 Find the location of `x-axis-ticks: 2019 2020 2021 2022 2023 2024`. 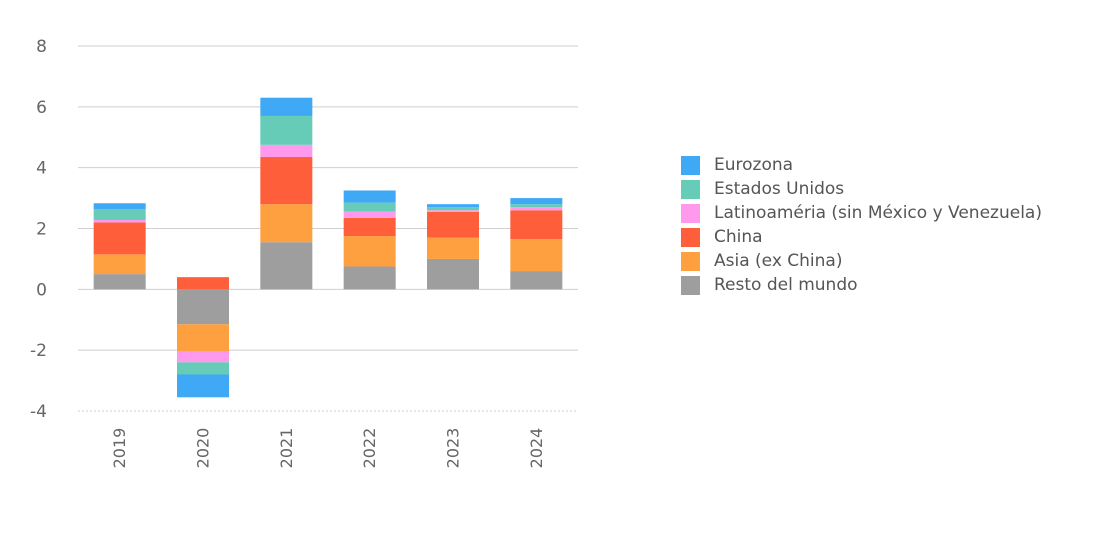

x-axis-ticks: 2019 2020 2021 2022 2023 2024 is located at coordinates (328, 448).